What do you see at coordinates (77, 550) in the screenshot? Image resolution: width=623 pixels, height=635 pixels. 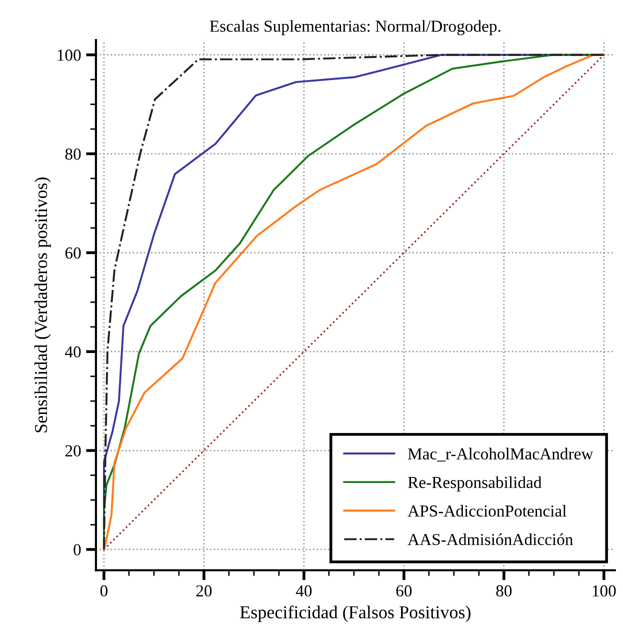 I see `y-tick-label: 0` at bounding box center [77, 550].